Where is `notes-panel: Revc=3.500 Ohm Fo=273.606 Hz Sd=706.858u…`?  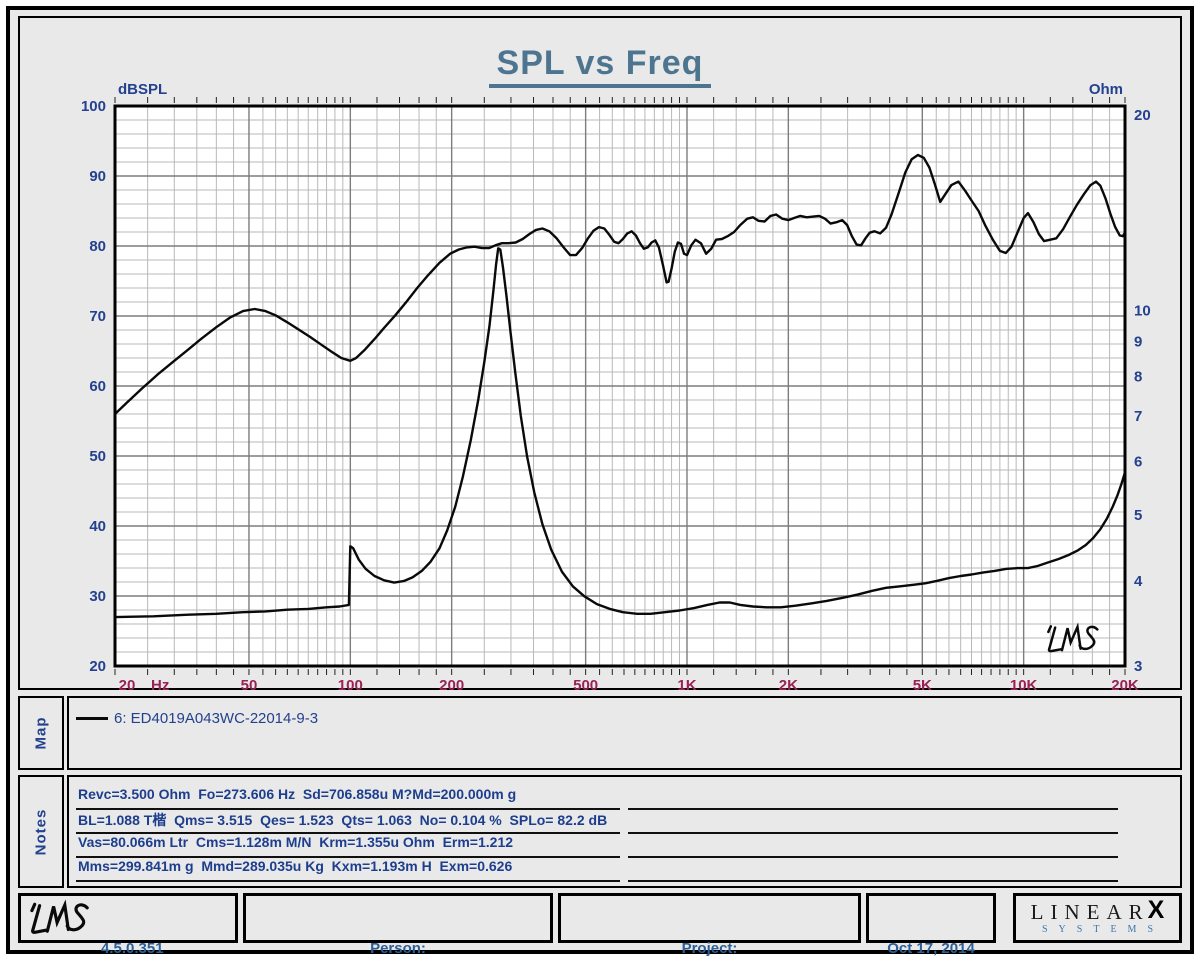
notes-panel: Revc=3.500 Ohm Fo=273.606 Hz Sd=706.858u… is located at coordinates (624, 831).